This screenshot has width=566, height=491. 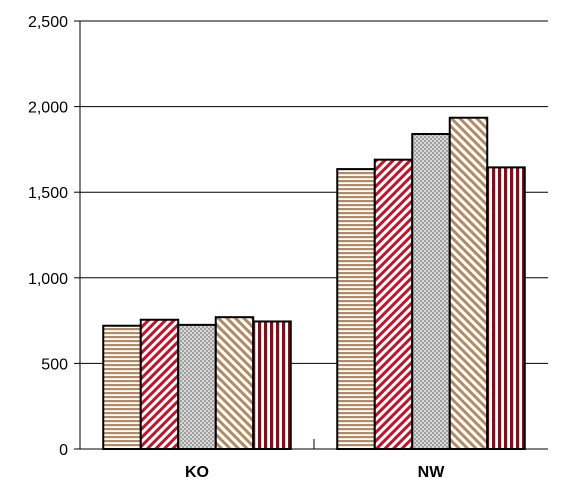 What do you see at coordinates (48, 193) in the screenshot?
I see `y-tick-label: 1,500` at bounding box center [48, 193].